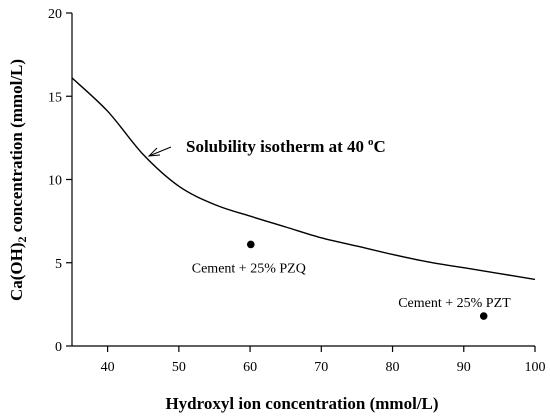 The image size is (550, 416). I want to click on y-tick-label: 15, so click(55, 97).